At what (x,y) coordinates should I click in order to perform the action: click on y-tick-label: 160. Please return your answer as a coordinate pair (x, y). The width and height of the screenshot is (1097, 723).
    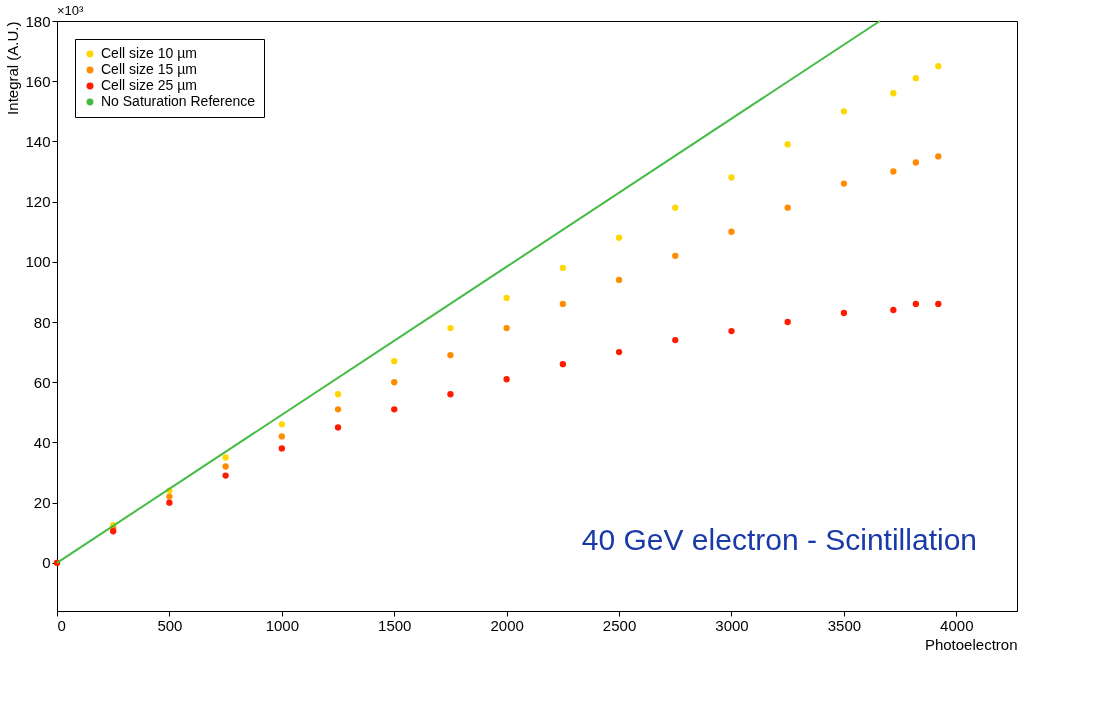
    Looking at the image, I should click on (38, 81).